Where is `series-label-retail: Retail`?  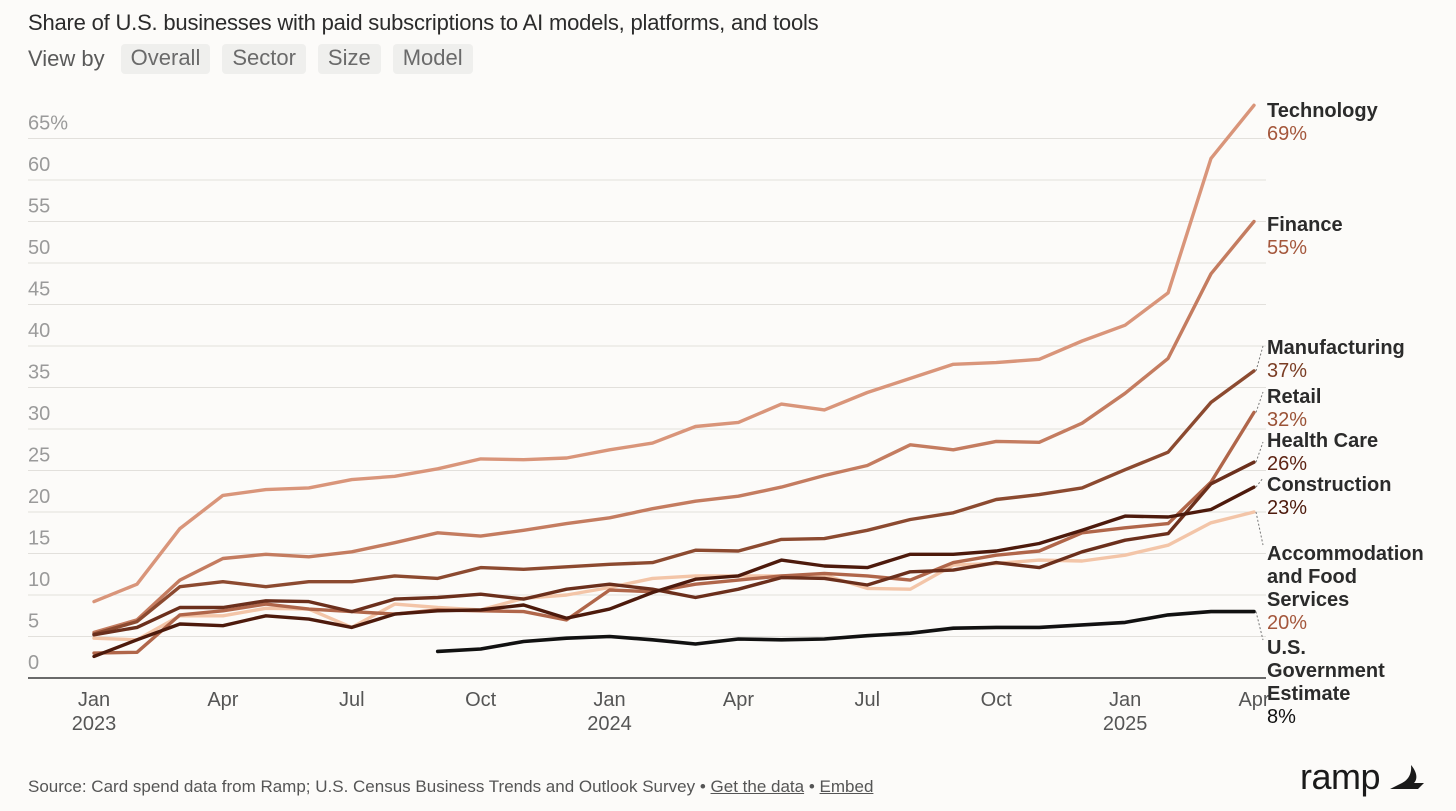
series-label-retail: Retail is located at coordinates (1294, 397).